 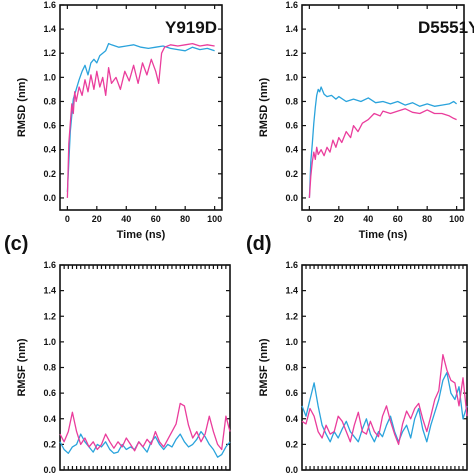 What do you see at coordinates (446, 27) in the screenshot?
I see `plot-label: D5551Y` at bounding box center [446, 27].